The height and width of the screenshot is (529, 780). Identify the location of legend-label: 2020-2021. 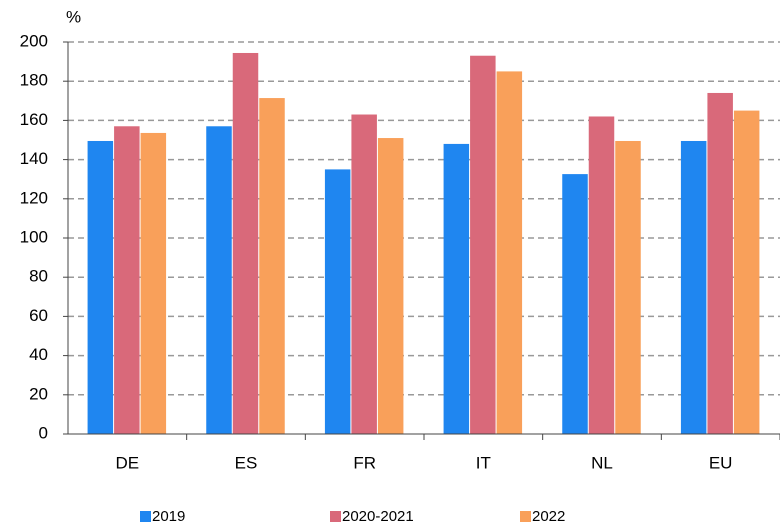
(378, 516).